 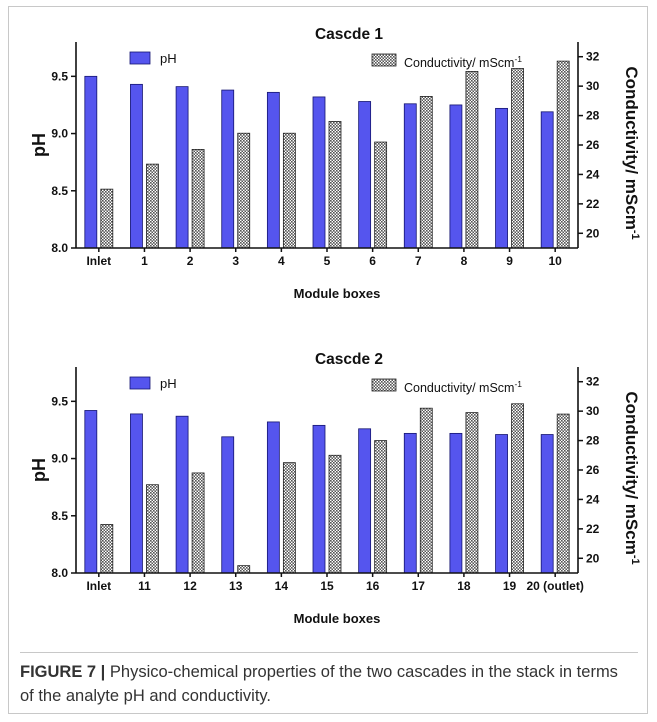 What do you see at coordinates (464, 586) in the screenshot?
I see `x-tick-label: 18` at bounding box center [464, 586].